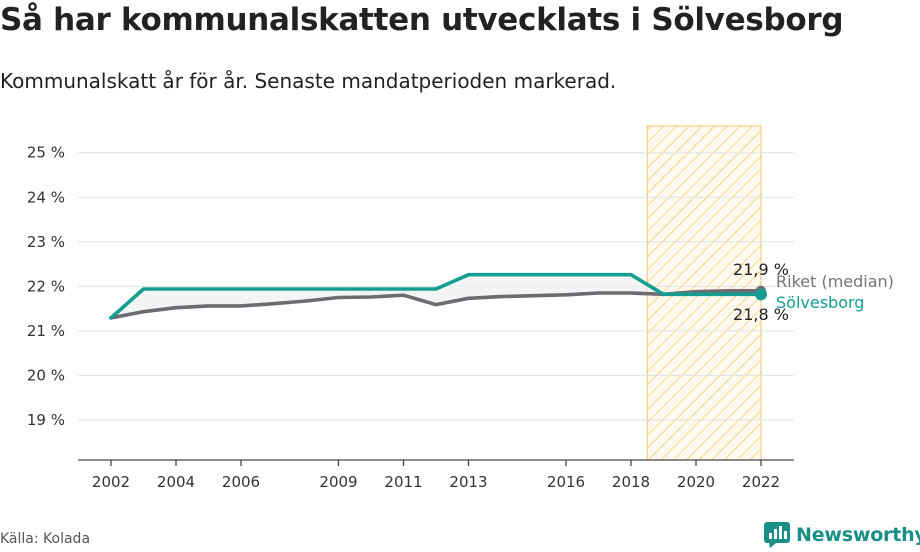  Describe the element at coordinates (835, 281) in the screenshot. I see `riket-median-series-label: Riket (median)` at that location.